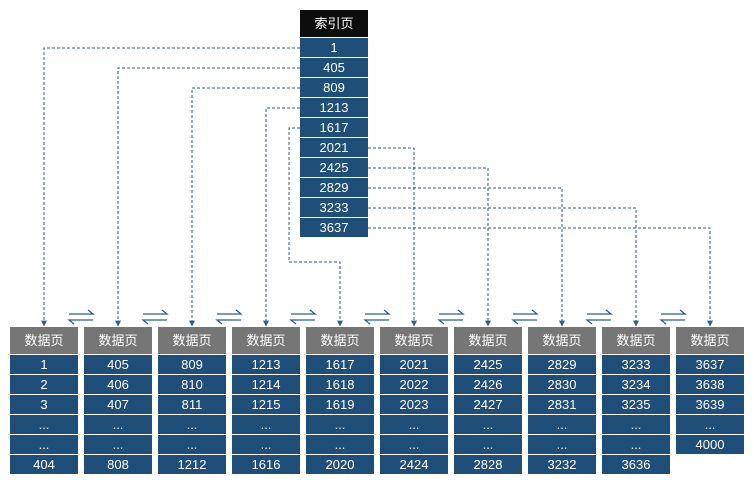 This screenshot has width=754, height=487. Describe the element at coordinates (266, 364) in the screenshot. I see `data-row: 1213` at that location.